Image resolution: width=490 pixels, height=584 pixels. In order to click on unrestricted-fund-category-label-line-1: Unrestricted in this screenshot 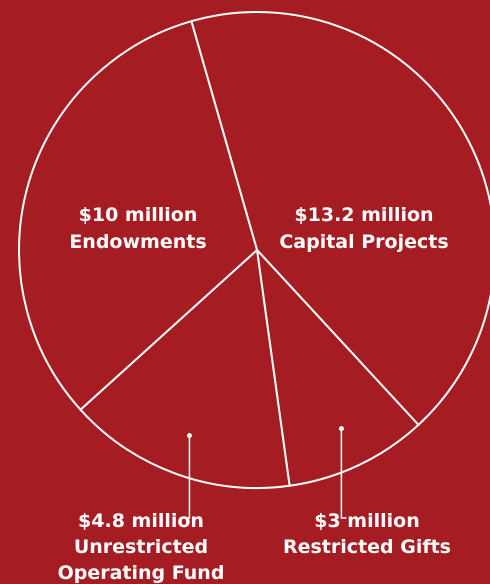, I will do `click(141, 547)`.